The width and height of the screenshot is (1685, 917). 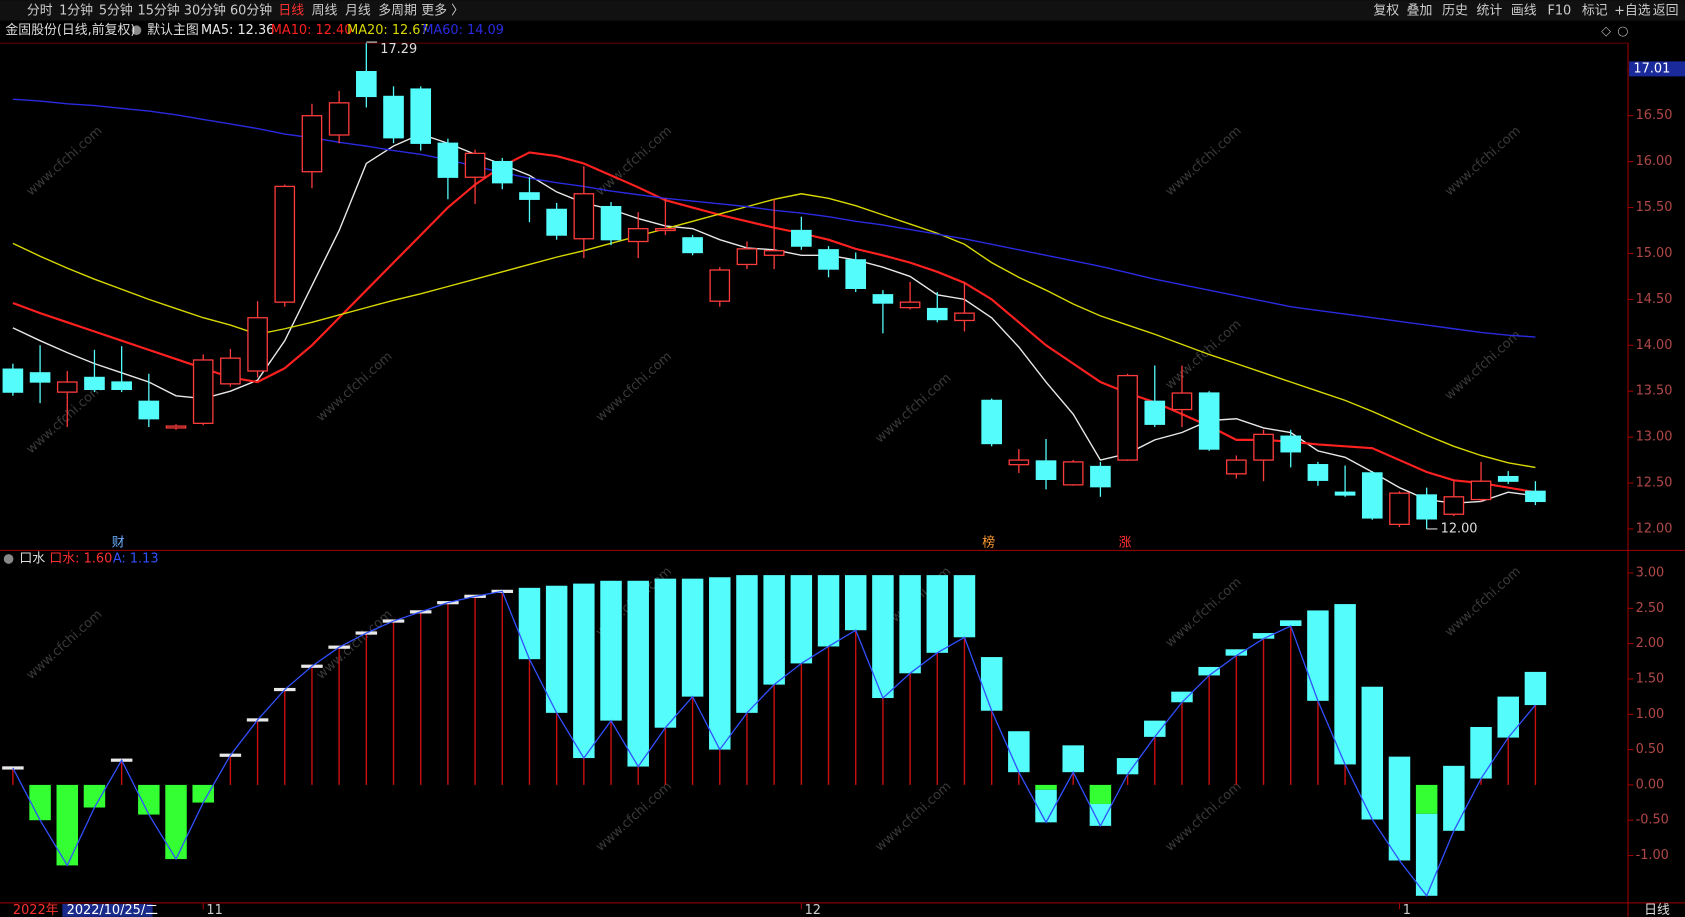 I want to click on toolbar-item: 多周期, so click(x=397, y=10).